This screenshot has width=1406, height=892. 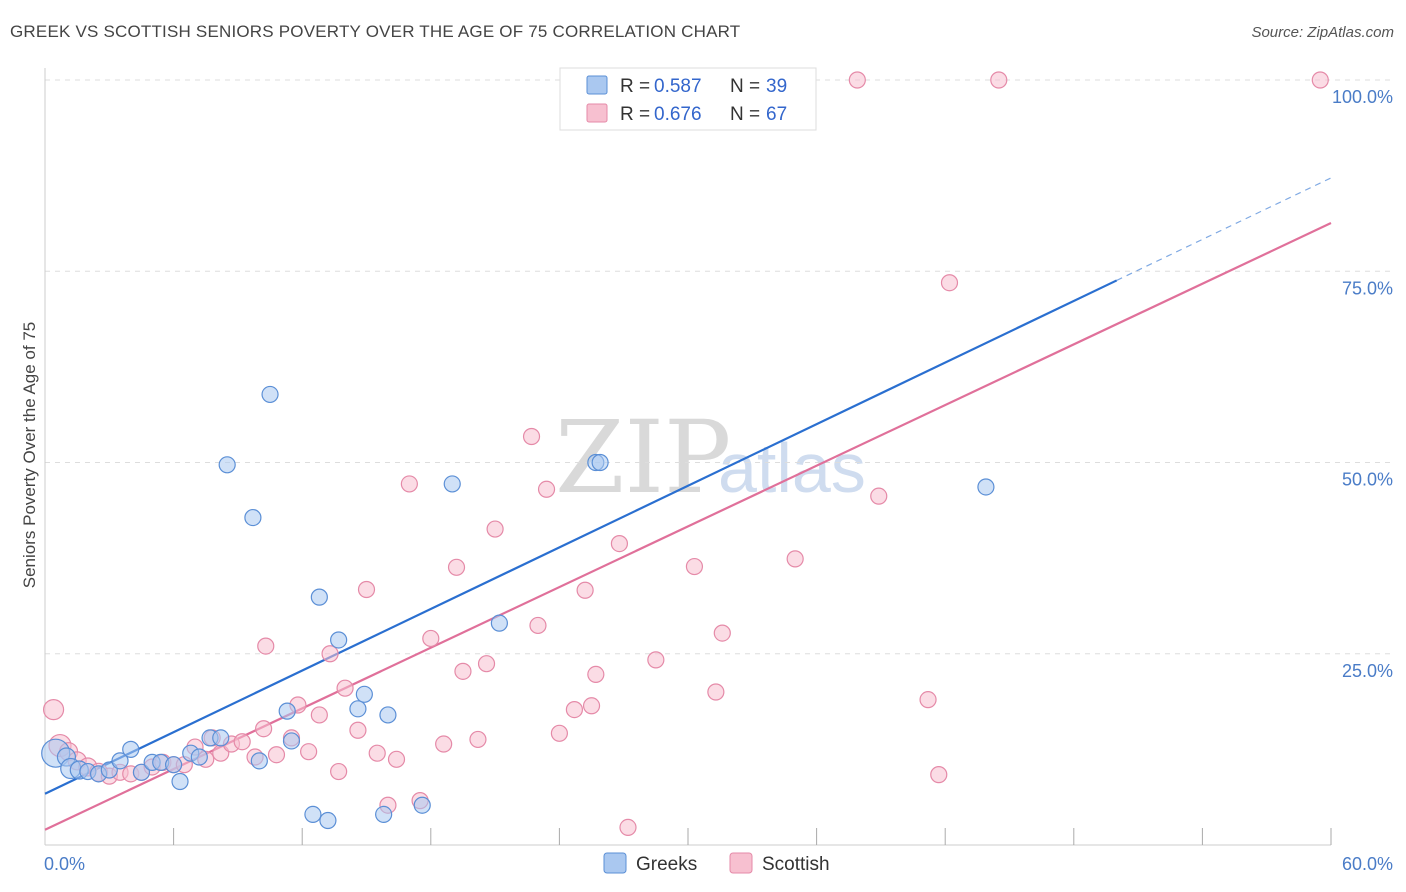 I want to click on legend-swatch-greeks, so click(x=597, y=85).